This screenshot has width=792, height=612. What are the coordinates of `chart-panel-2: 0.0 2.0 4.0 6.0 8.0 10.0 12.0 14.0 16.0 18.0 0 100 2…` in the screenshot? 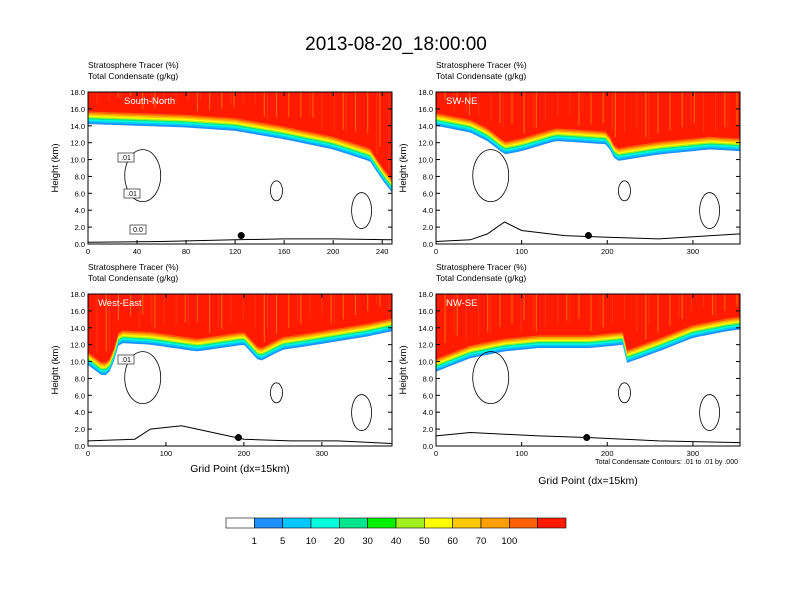 It's located at (569, 158).